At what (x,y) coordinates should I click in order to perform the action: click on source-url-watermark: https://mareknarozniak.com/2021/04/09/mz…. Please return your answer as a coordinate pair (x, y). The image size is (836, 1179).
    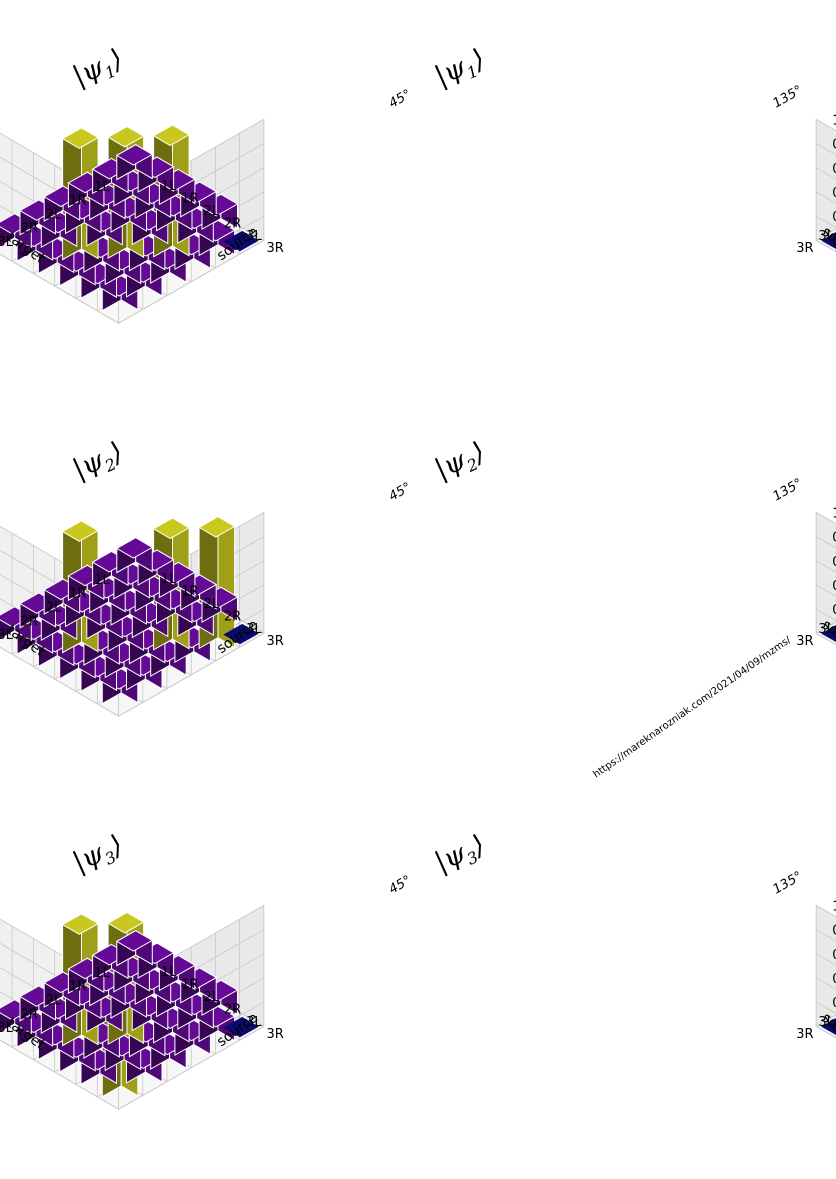
    Looking at the image, I should click on (692, 707).